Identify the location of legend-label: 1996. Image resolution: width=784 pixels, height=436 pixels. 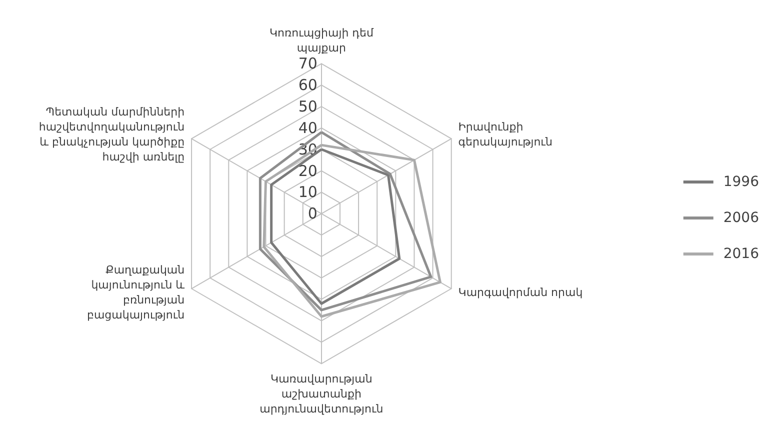
(741, 182).